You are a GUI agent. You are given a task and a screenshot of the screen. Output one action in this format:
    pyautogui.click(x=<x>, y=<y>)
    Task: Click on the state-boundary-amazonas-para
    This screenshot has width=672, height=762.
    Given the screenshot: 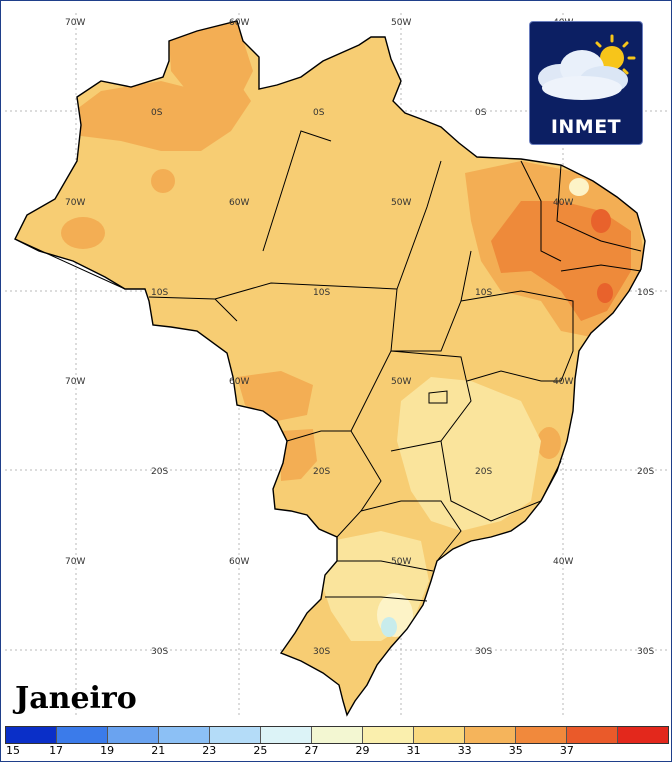 What is the action you would take?
    pyautogui.click(x=297, y=191)
    